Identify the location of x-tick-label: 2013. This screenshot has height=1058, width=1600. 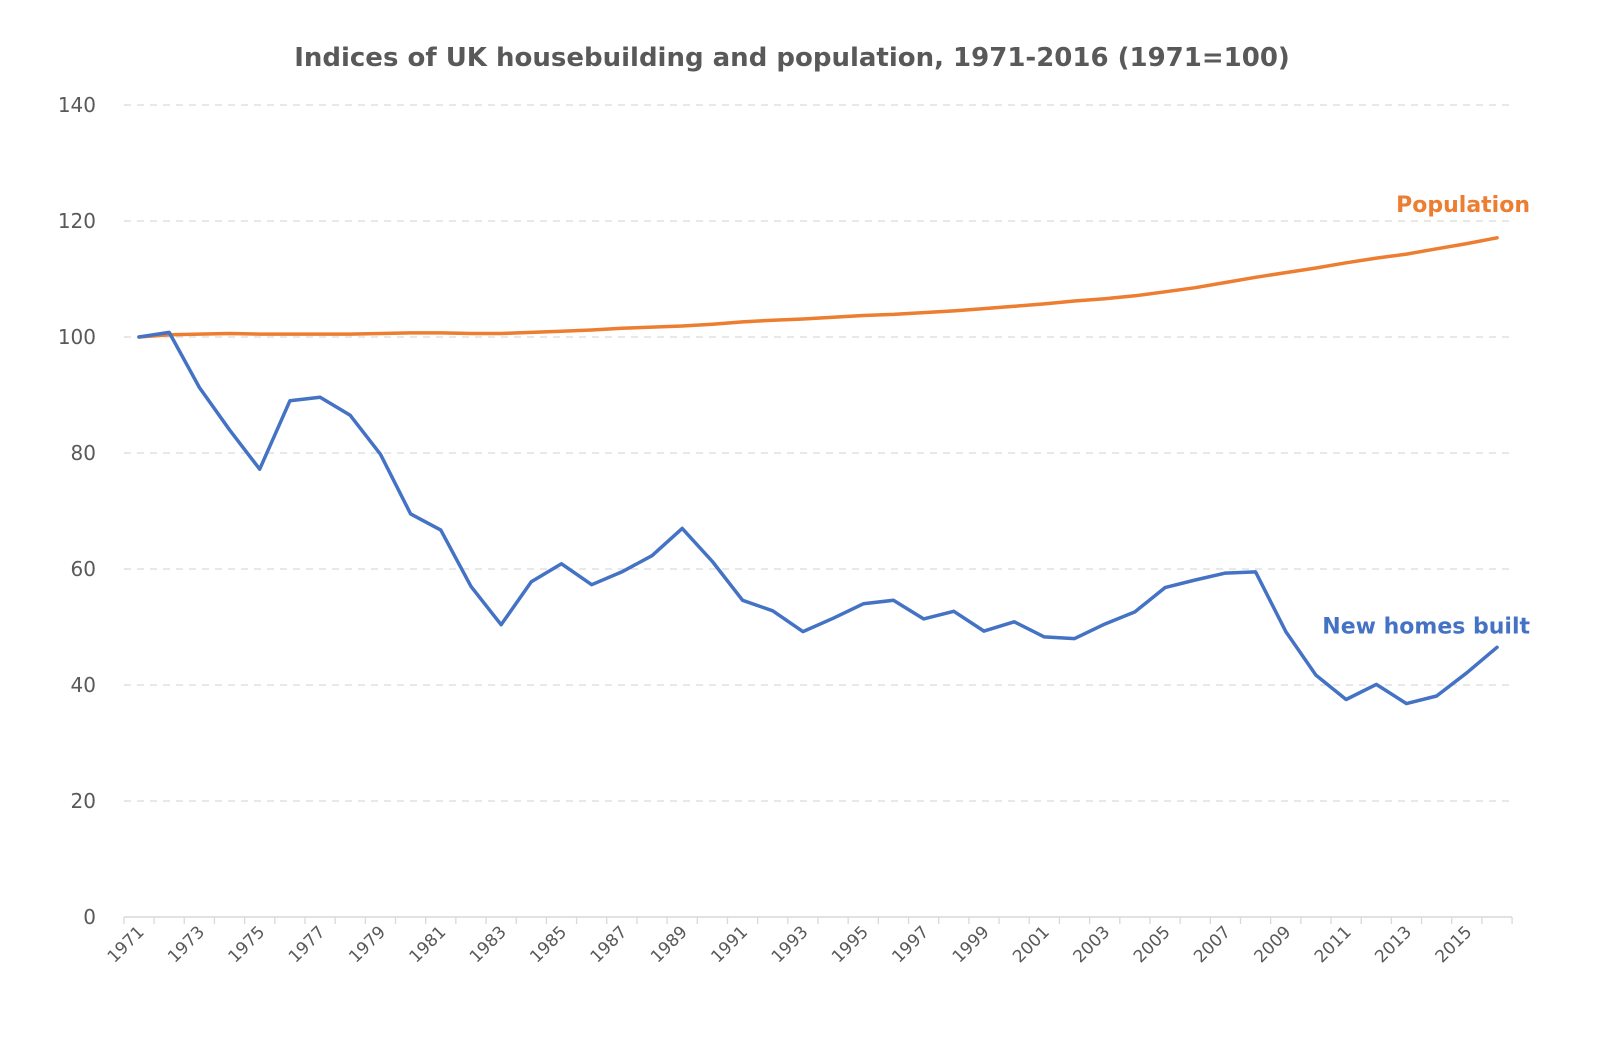
(1393, 944).